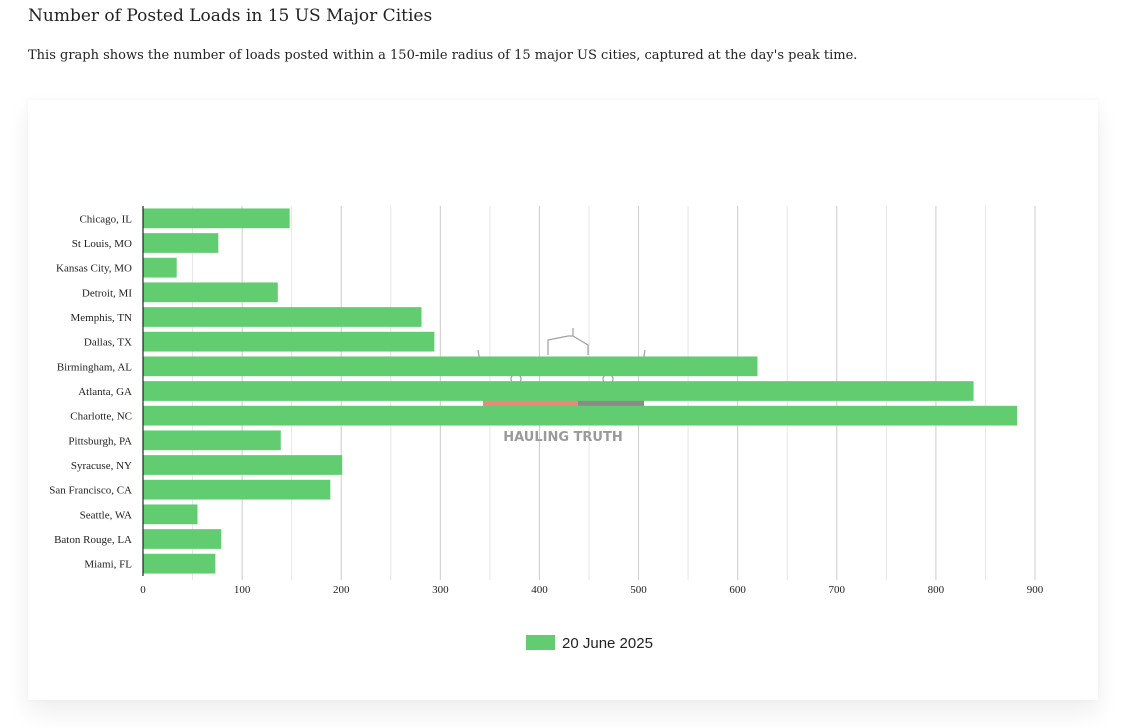 Image resolution: width=1129 pixels, height=728 pixels. I want to click on bar-memphis-tn, so click(282, 317).